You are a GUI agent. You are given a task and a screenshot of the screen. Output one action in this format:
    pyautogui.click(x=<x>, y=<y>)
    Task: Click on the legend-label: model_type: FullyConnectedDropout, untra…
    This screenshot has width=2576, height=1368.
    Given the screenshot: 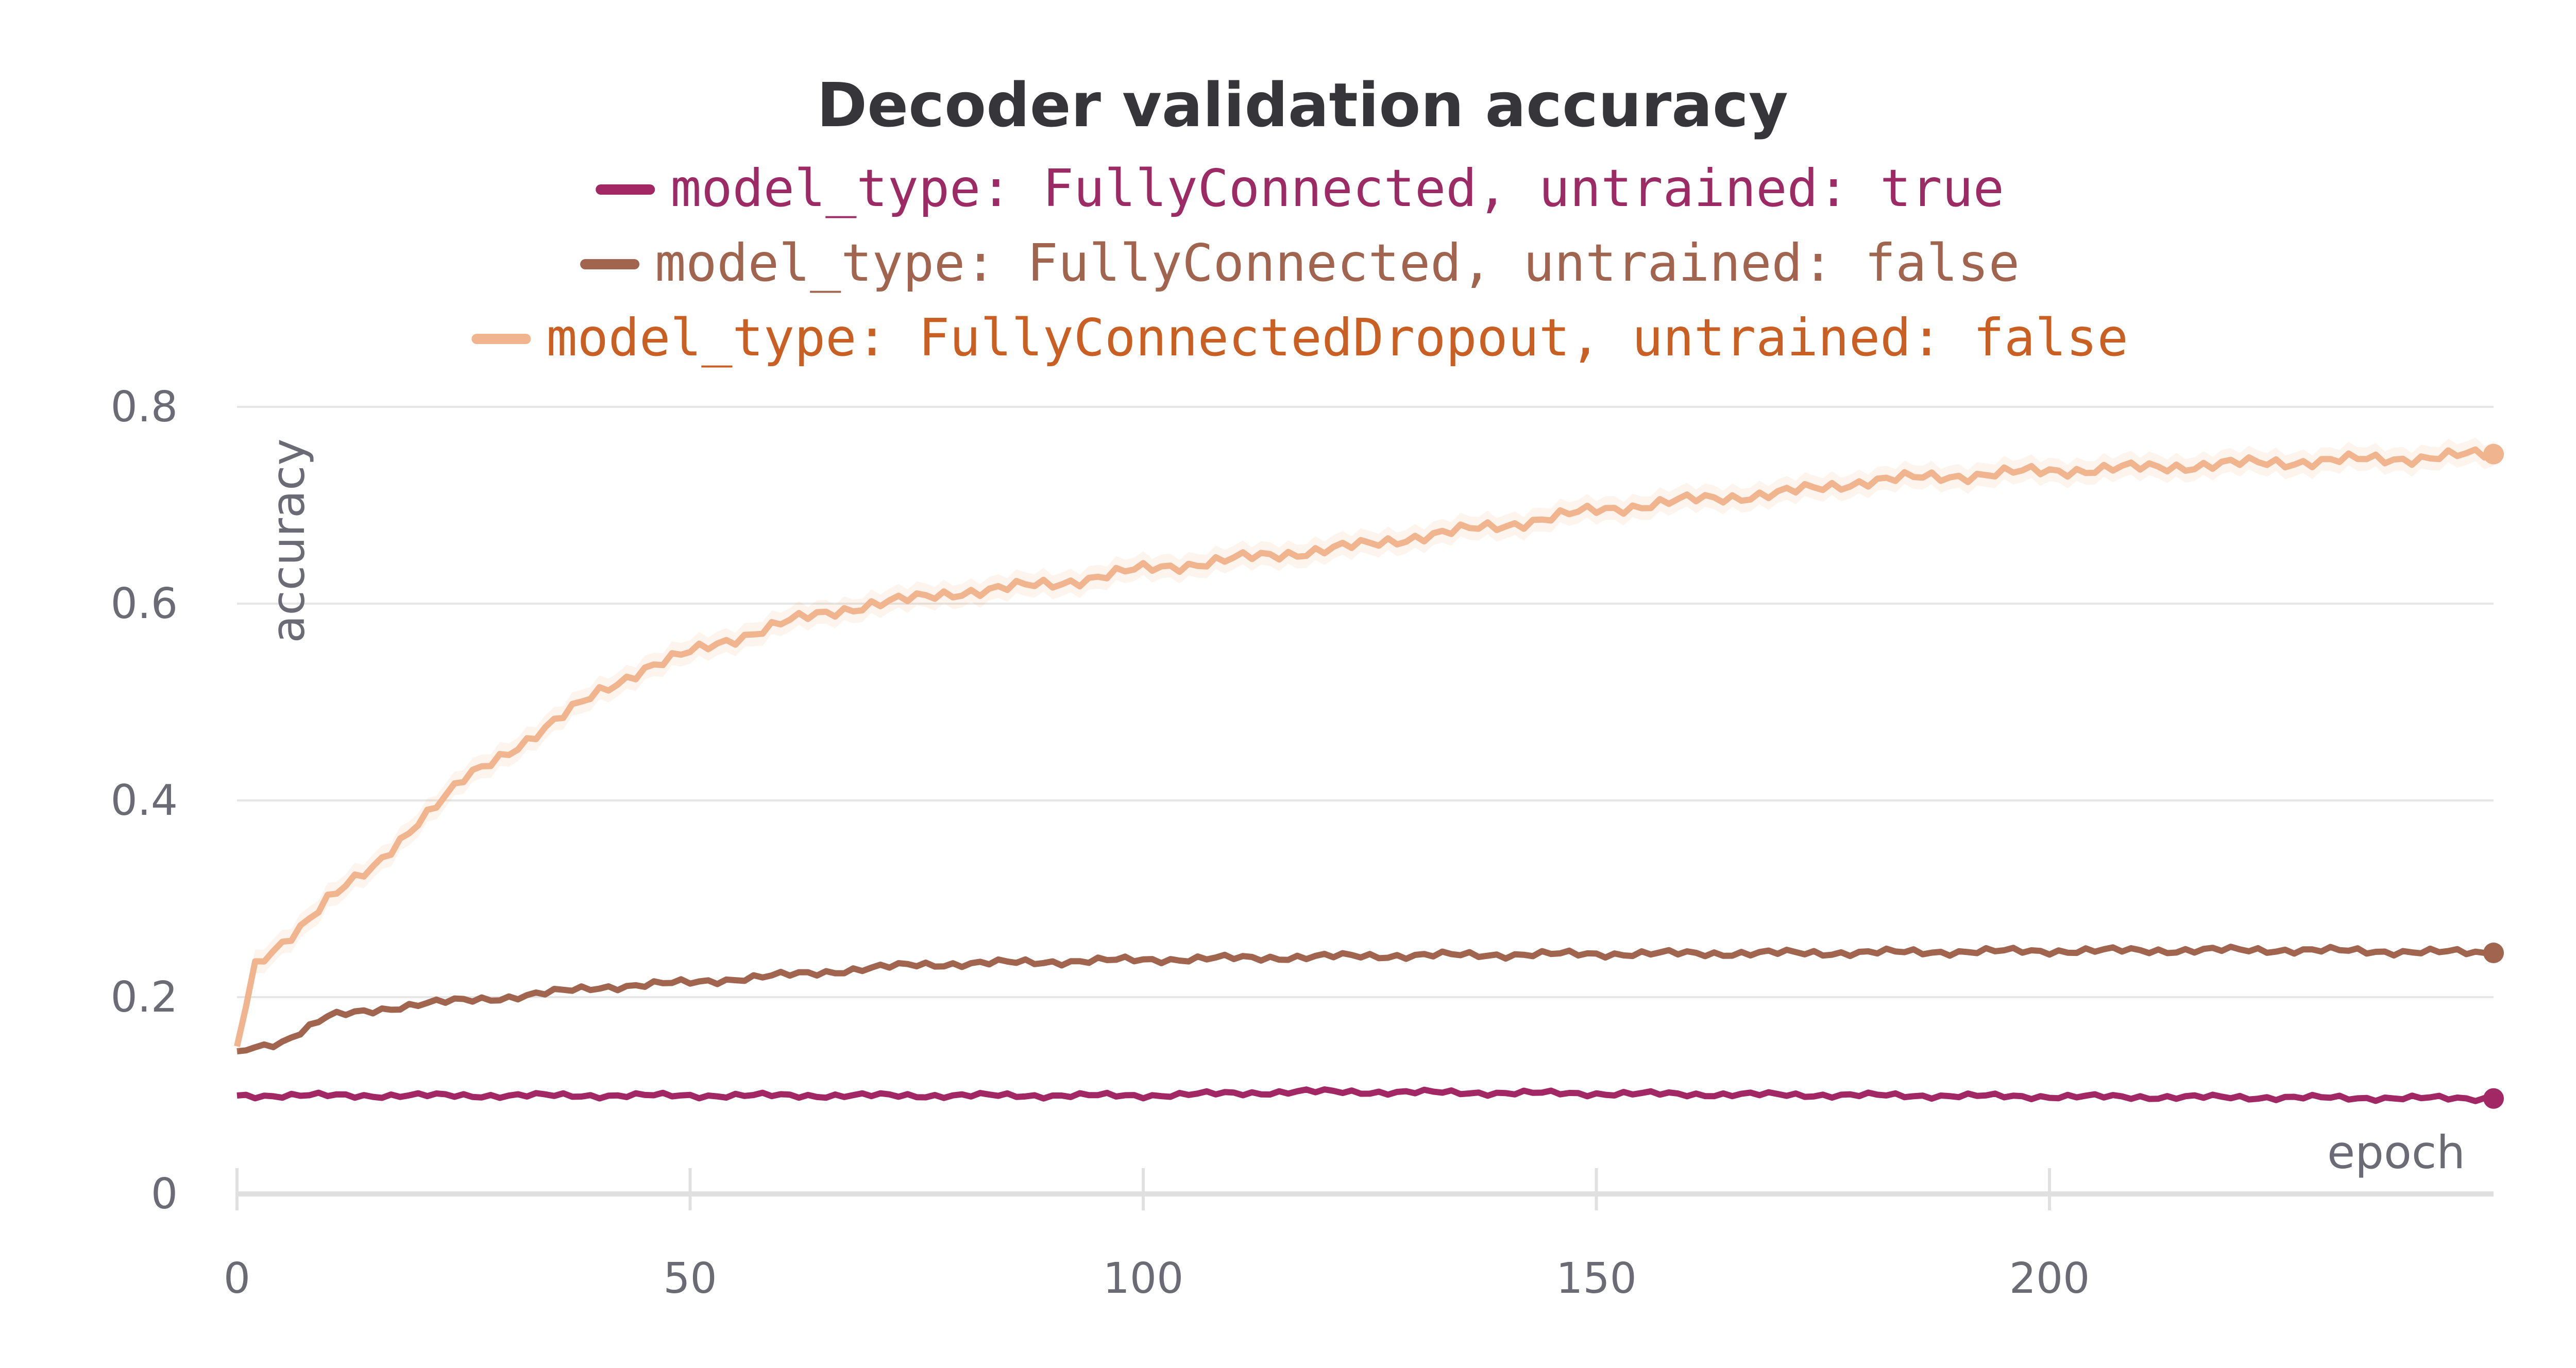 What is the action you would take?
    pyautogui.click(x=1337, y=337)
    